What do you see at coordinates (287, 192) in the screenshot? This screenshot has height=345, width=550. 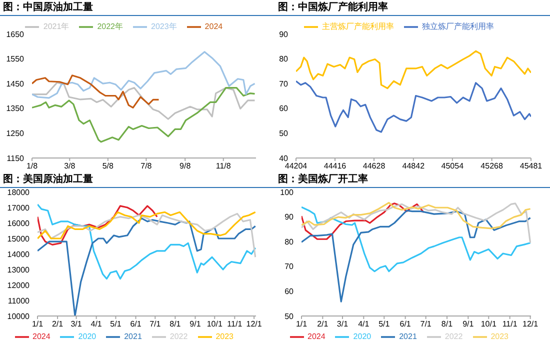 I see `y-tick-label: 100` at bounding box center [287, 192].